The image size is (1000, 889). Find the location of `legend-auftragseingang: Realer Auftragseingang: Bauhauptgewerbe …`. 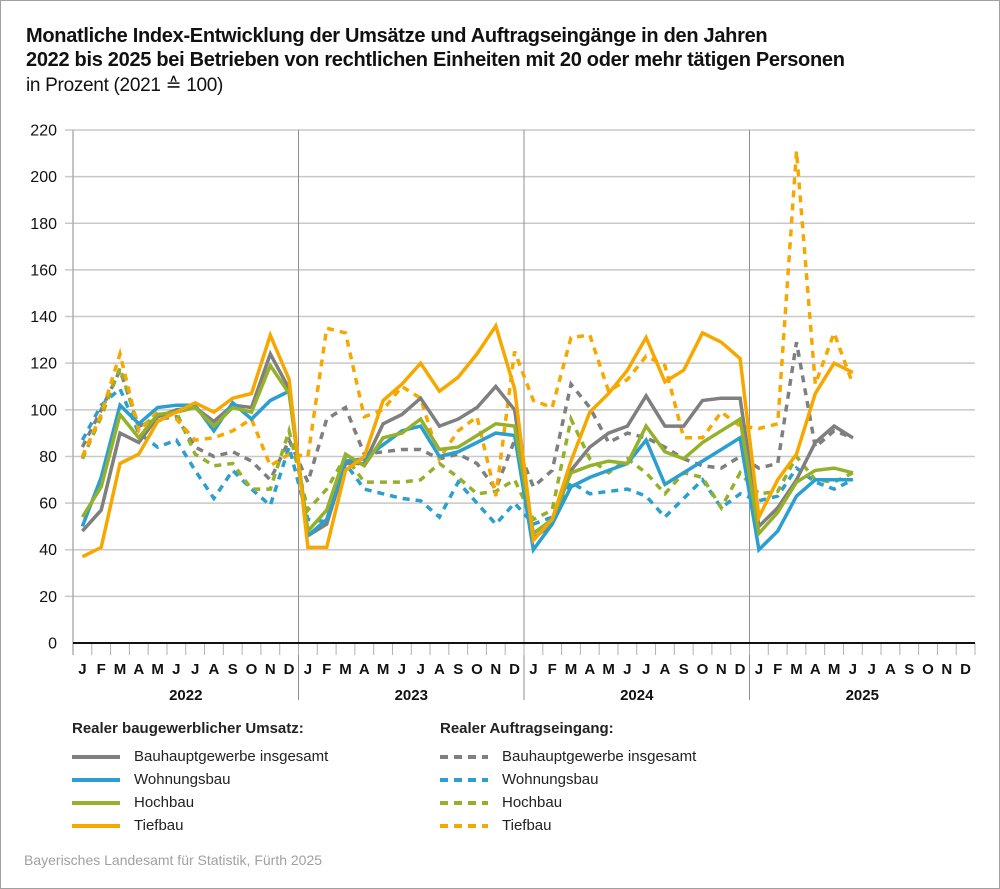

legend-auftragseingang: Realer Auftragseingang: Bauhauptgewerbe … is located at coordinates (568, 778).